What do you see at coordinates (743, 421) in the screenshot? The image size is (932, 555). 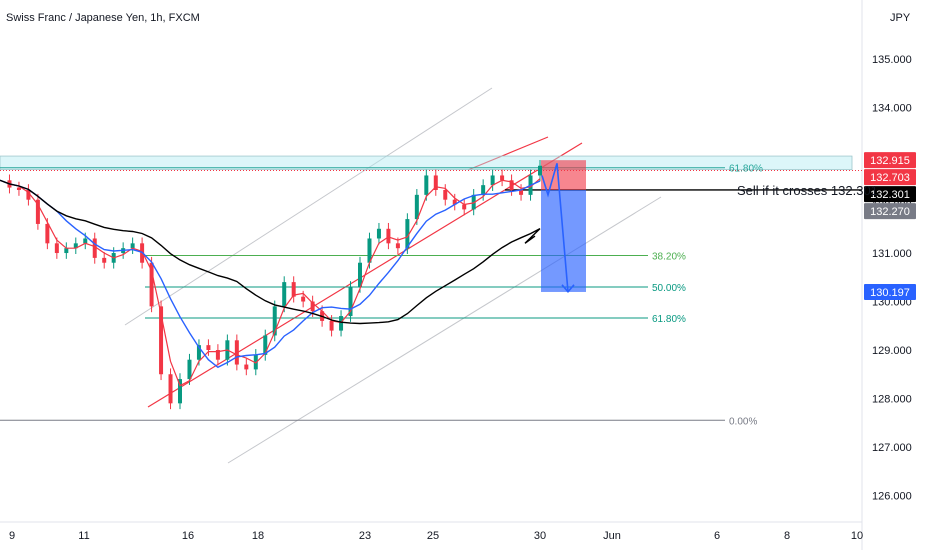 I see `fib-level-label: 0.00%` at bounding box center [743, 421].